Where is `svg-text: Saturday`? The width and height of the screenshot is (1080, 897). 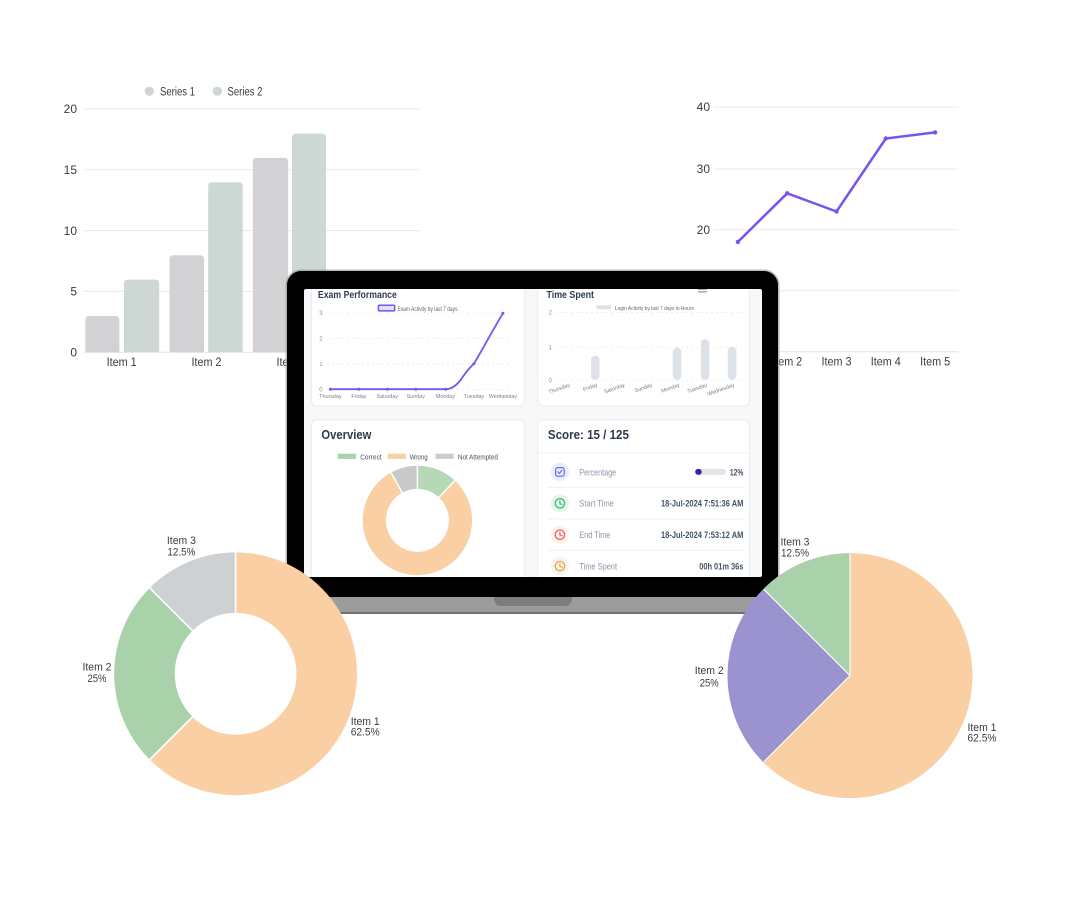 svg-text: Saturday is located at coordinates (388, 396).